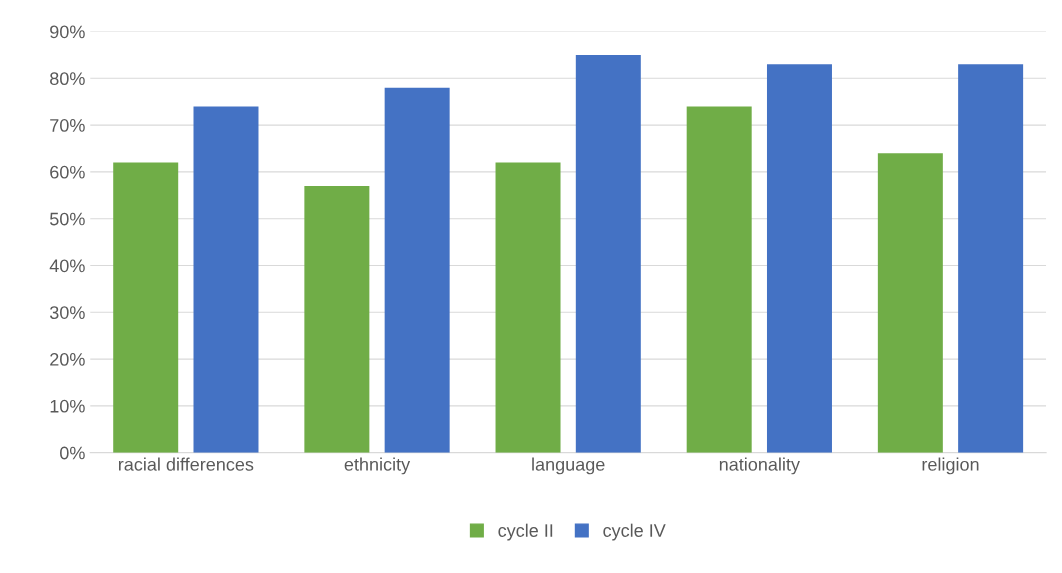 The image size is (1062, 573). What do you see at coordinates (67, 32) in the screenshot?
I see `y-tick-label: 90%` at bounding box center [67, 32].